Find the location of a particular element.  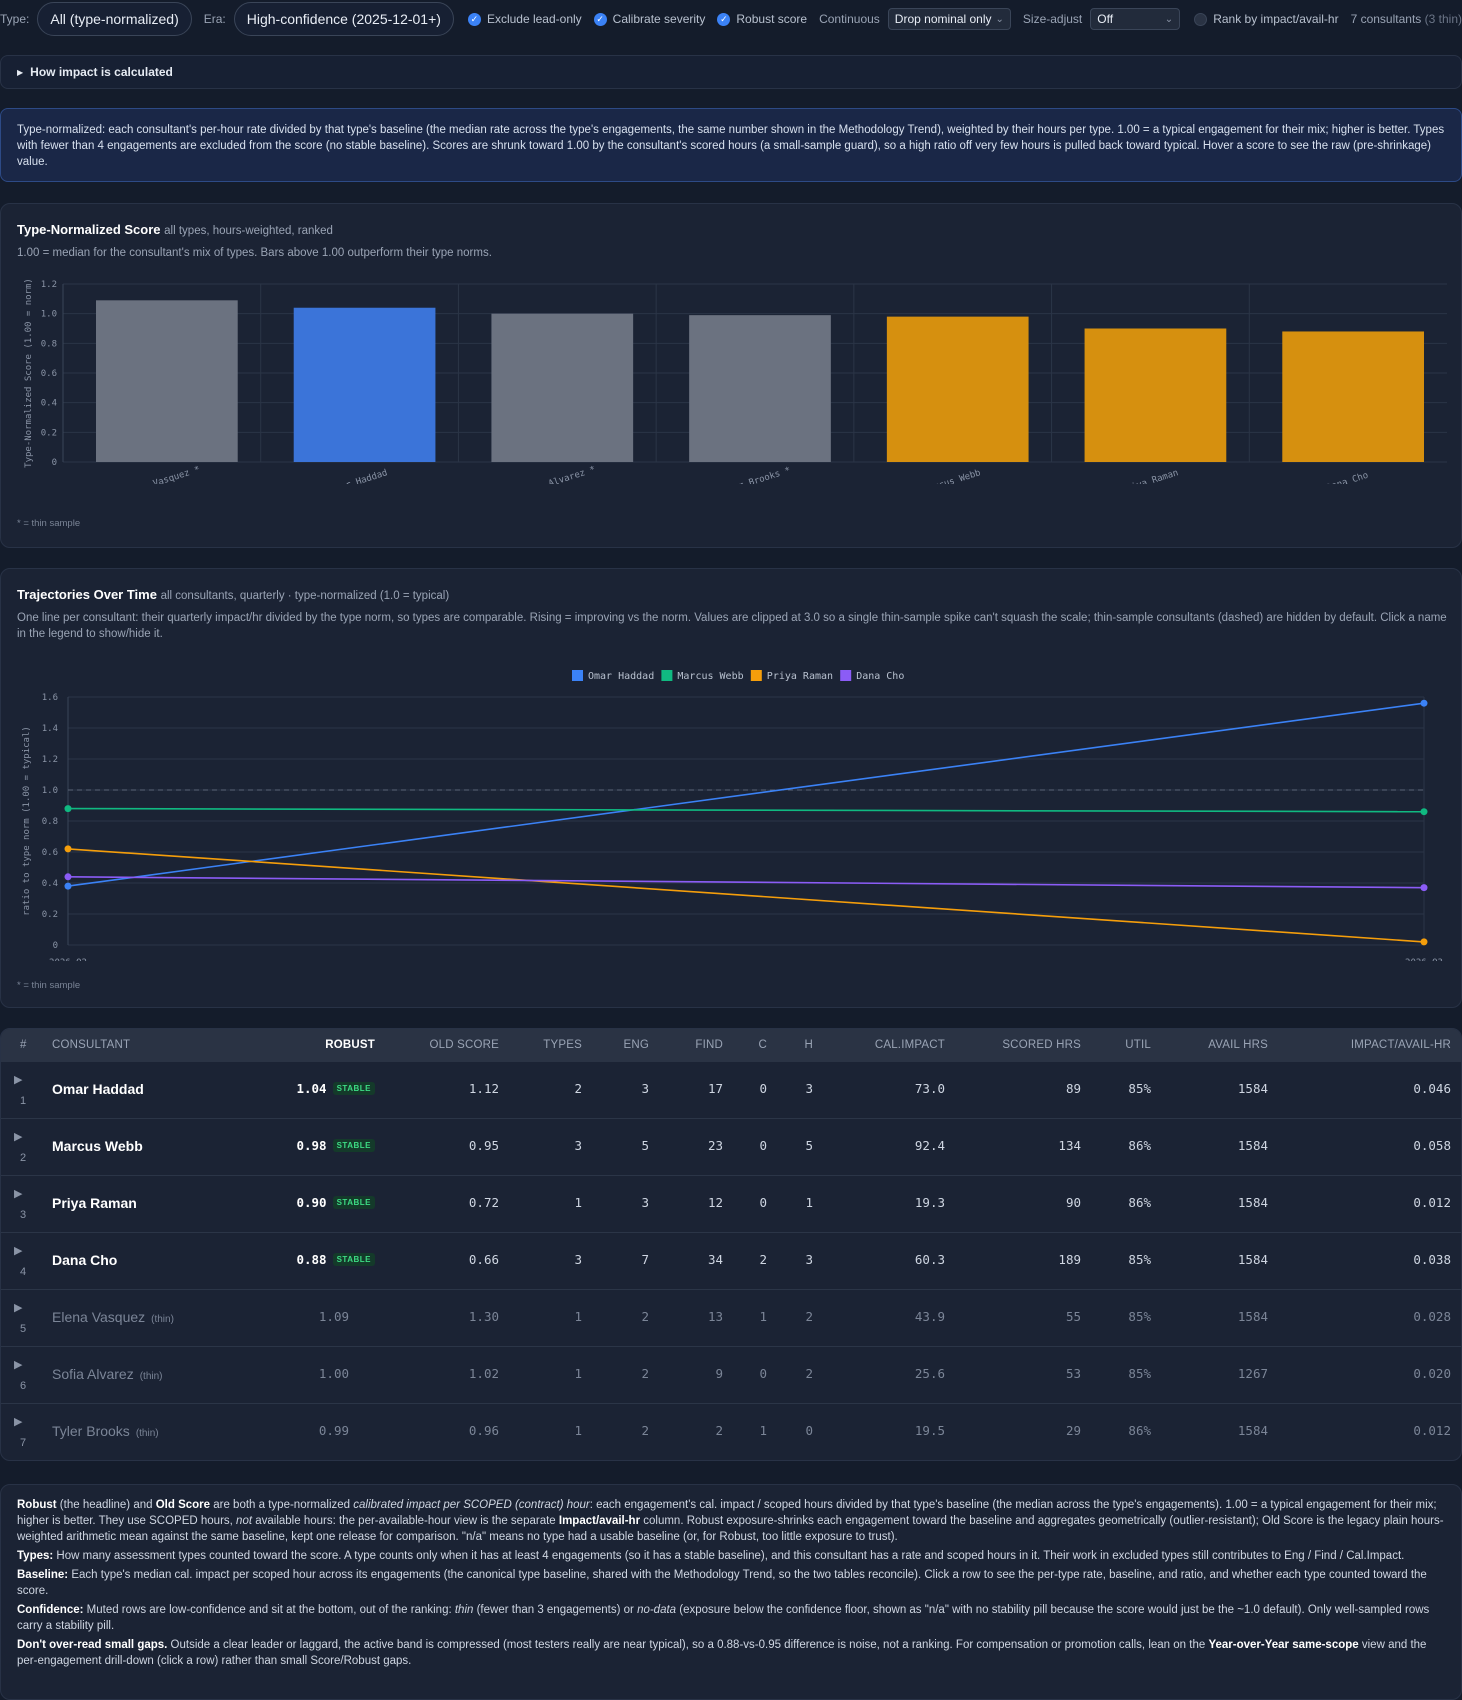

y-tick-label: 0.6 is located at coordinates (50, 853).